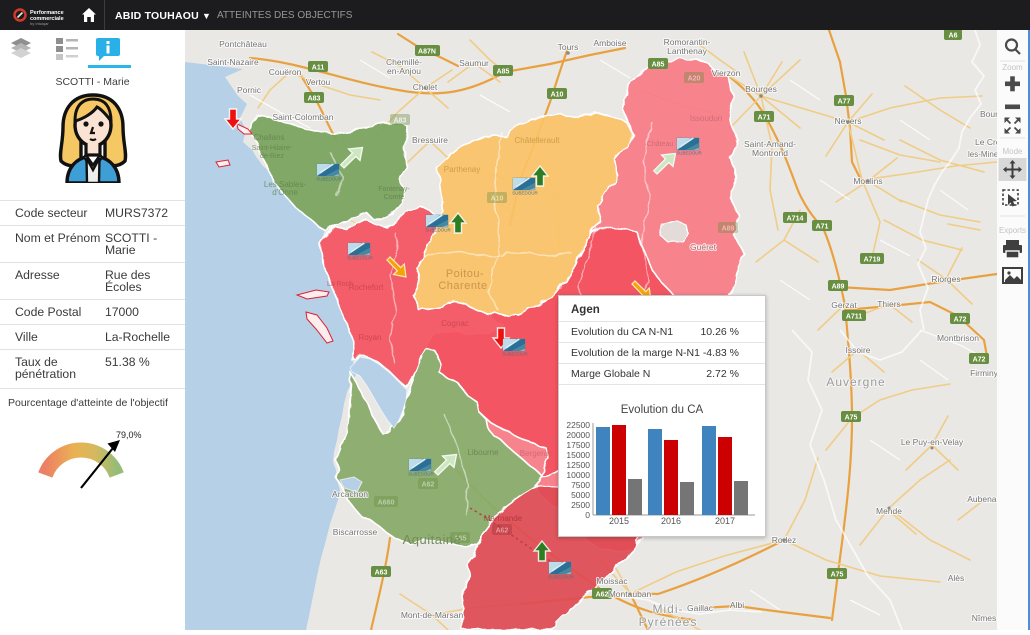 This screenshot has height=635, width=1030. I want to click on svg-text: Le Creu, so click(986, 142).